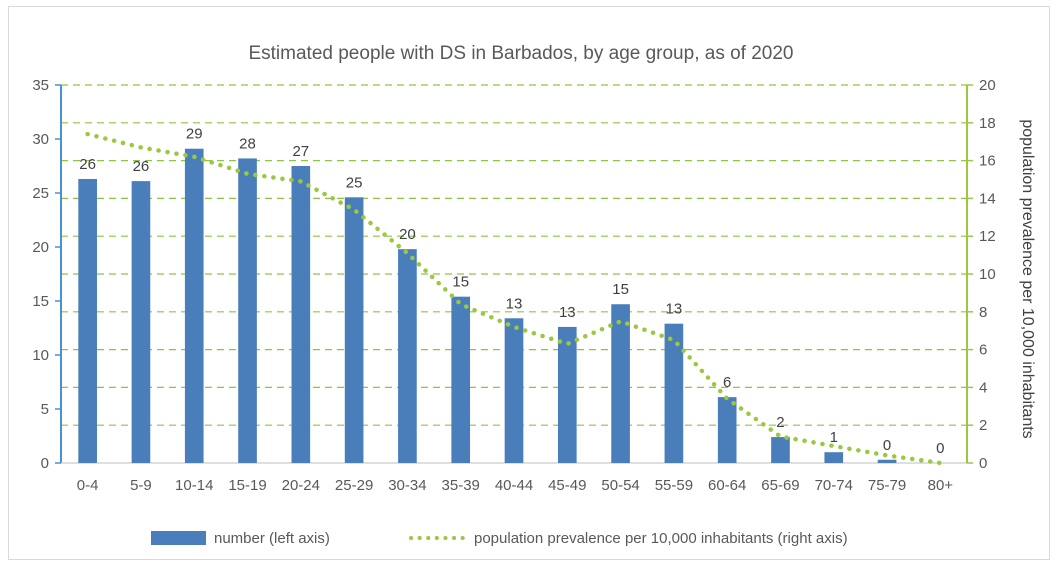 This screenshot has height=564, width=1058. Describe the element at coordinates (987, 123) in the screenshot. I see `right-axis-tick-label: 18` at that location.